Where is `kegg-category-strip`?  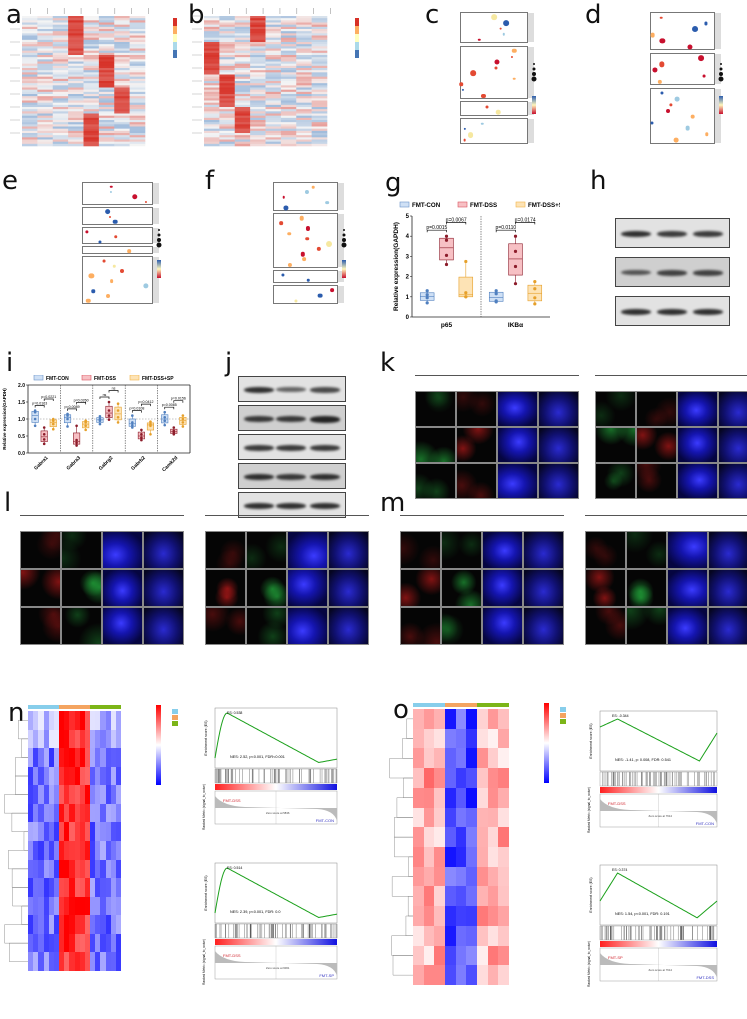
kegg-category-strip is located at coordinates (531, 108).